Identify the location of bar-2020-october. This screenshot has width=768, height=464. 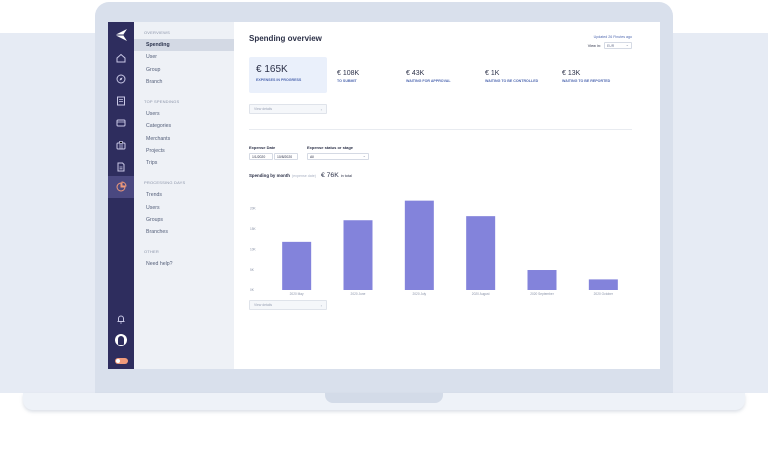
(603, 284).